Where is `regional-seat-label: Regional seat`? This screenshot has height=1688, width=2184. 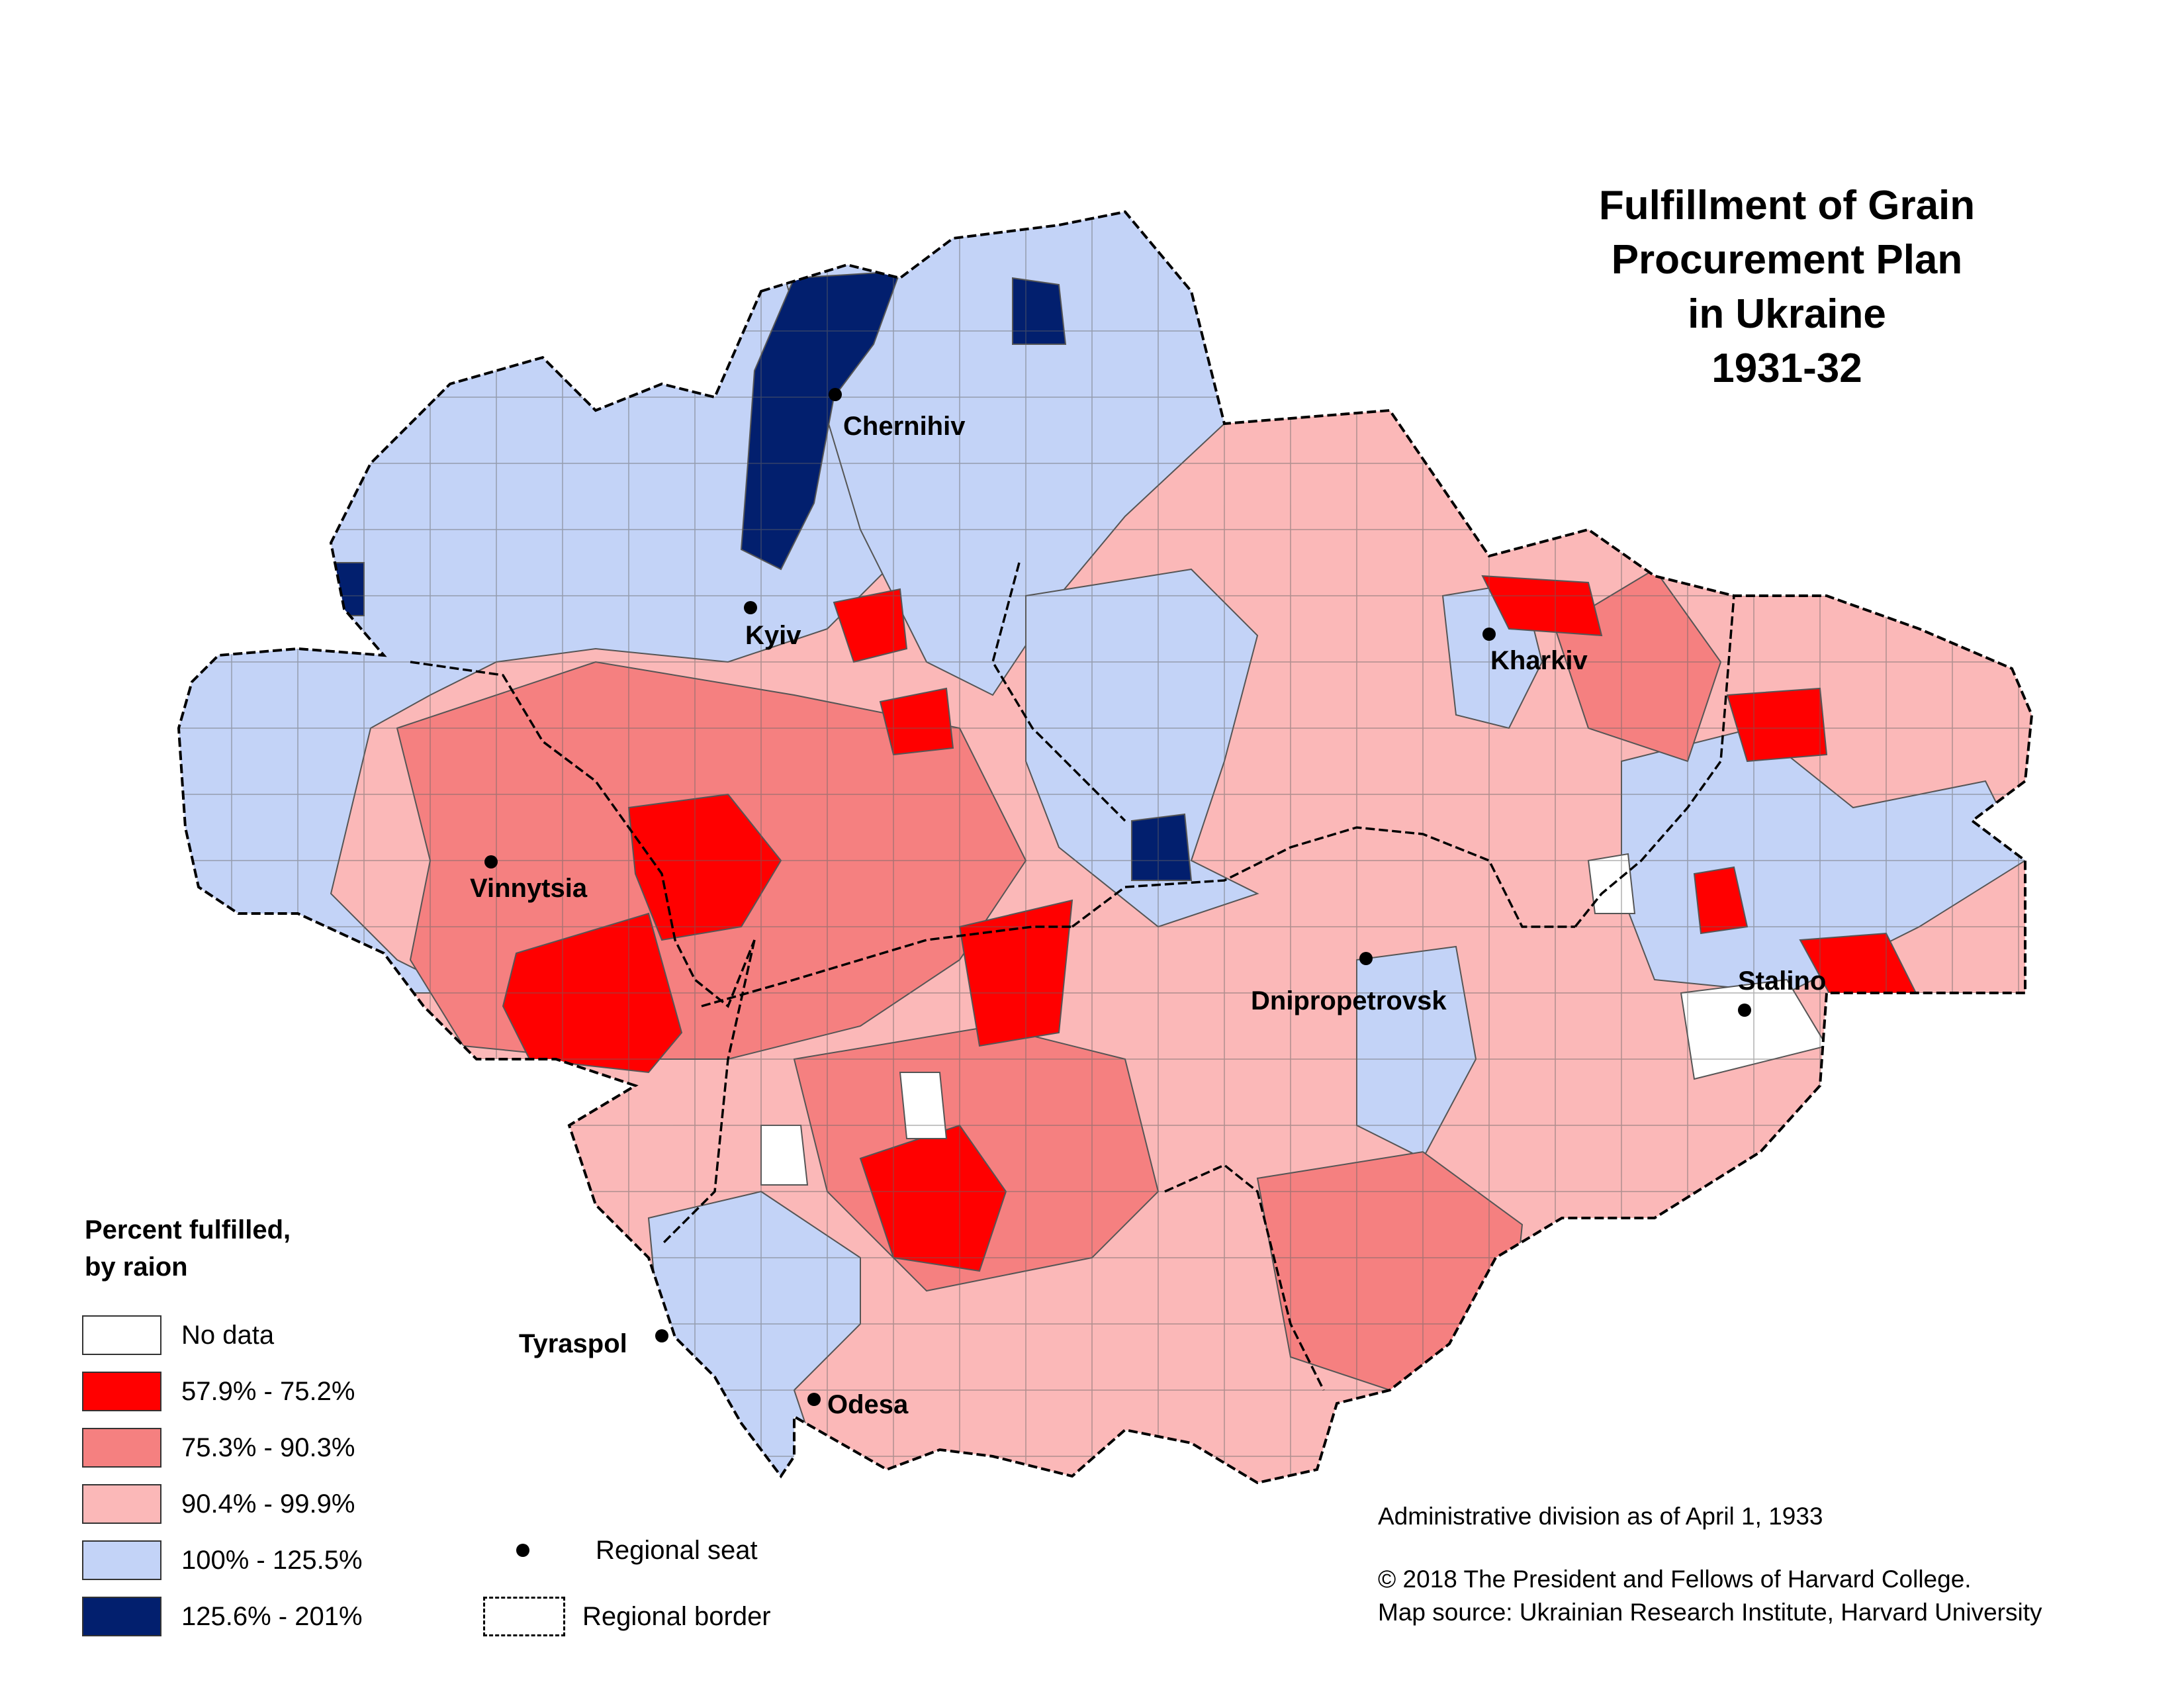
regional-seat-label: Regional seat is located at coordinates (677, 1550).